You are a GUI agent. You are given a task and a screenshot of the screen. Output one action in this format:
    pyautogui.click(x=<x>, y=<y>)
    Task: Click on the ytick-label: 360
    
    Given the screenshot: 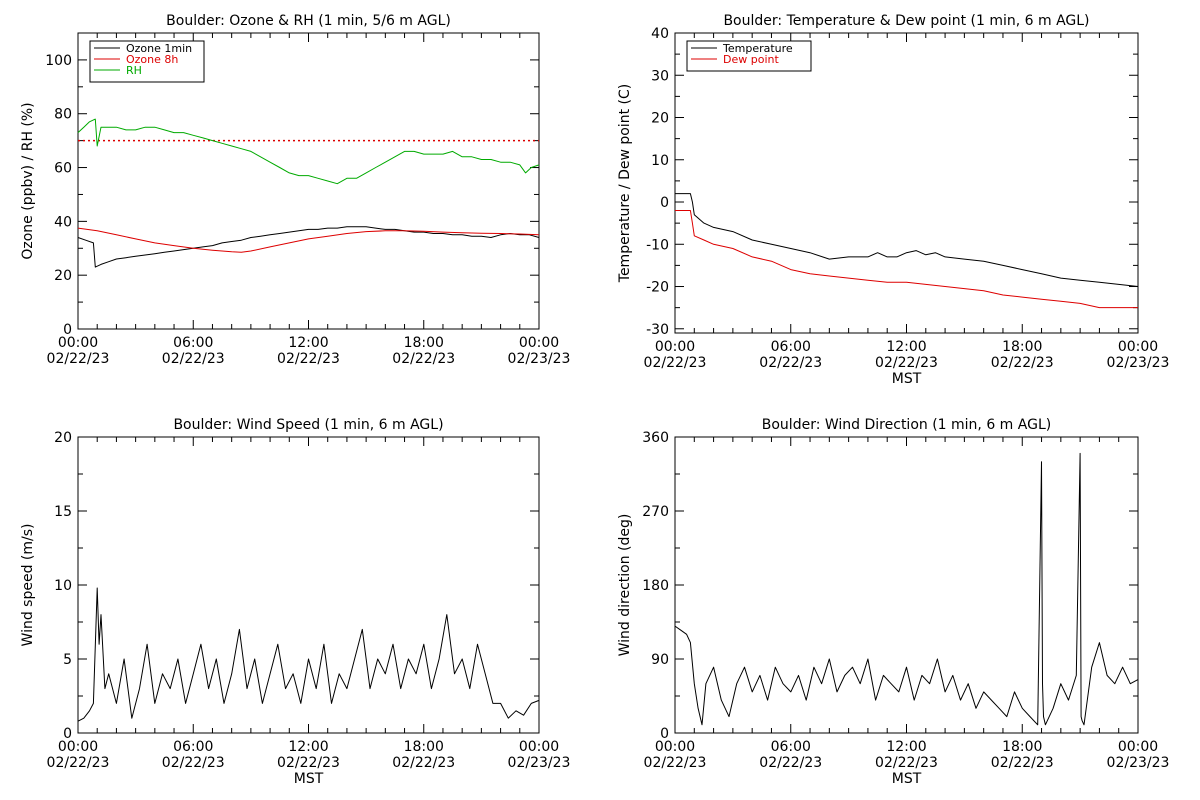 What is the action you would take?
    pyautogui.click(x=655, y=438)
    